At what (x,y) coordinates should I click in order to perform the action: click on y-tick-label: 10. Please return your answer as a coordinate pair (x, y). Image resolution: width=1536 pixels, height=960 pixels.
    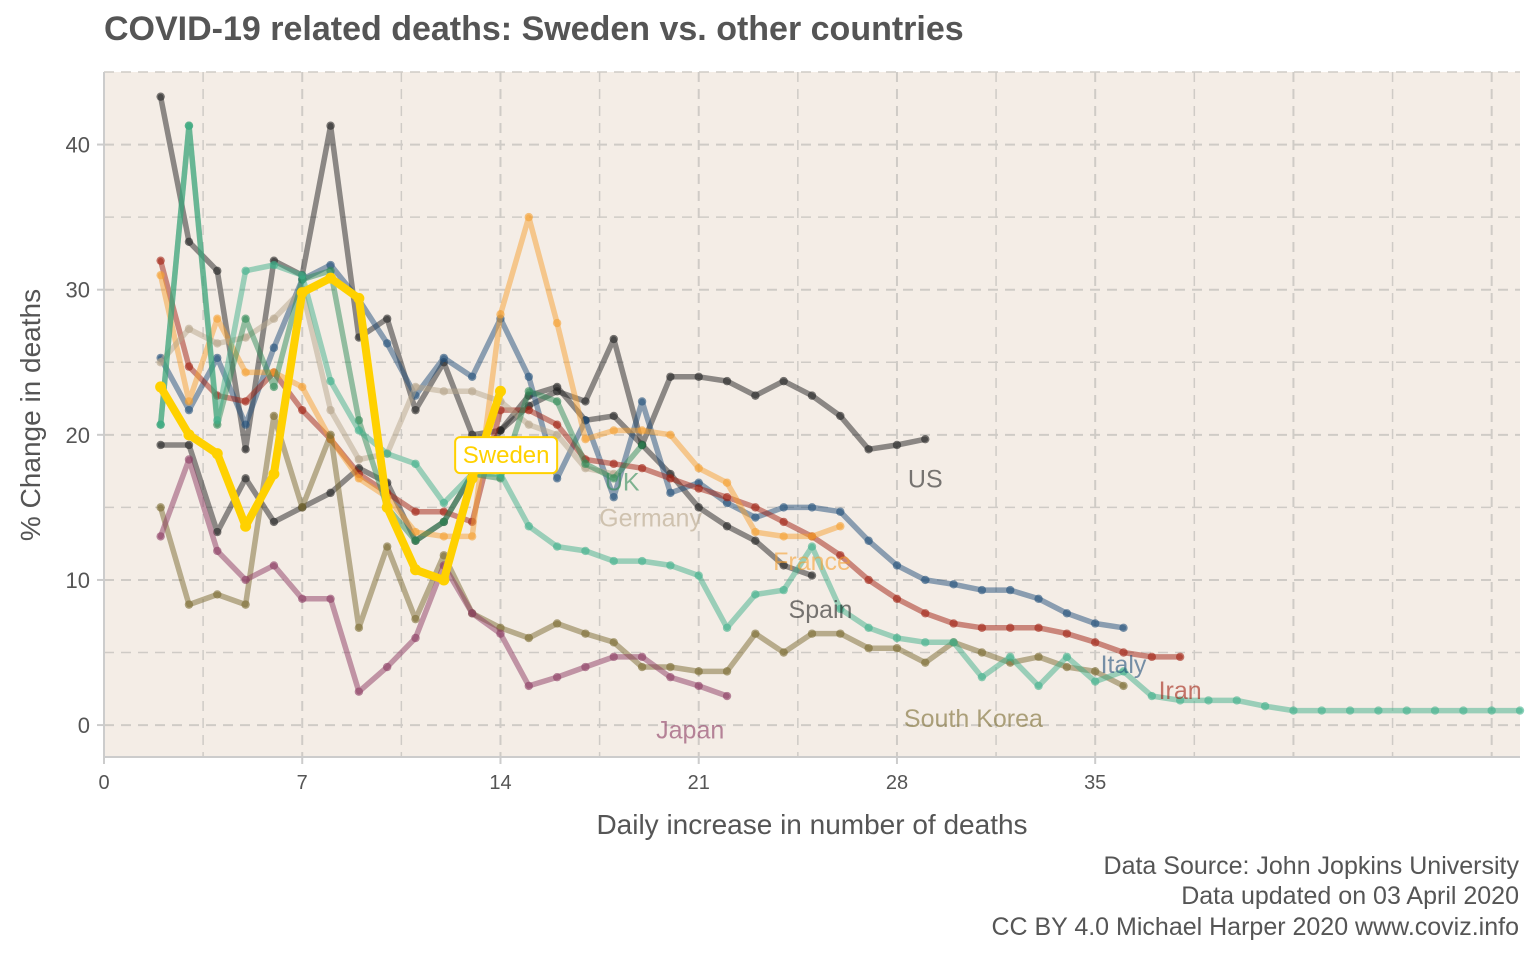
    Looking at the image, I should click on (78, 580).